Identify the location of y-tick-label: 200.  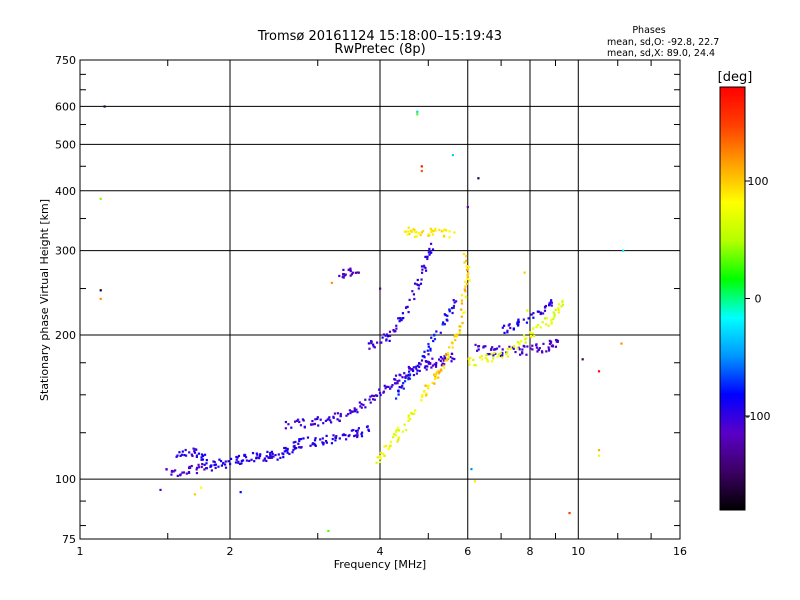
(65, 335).